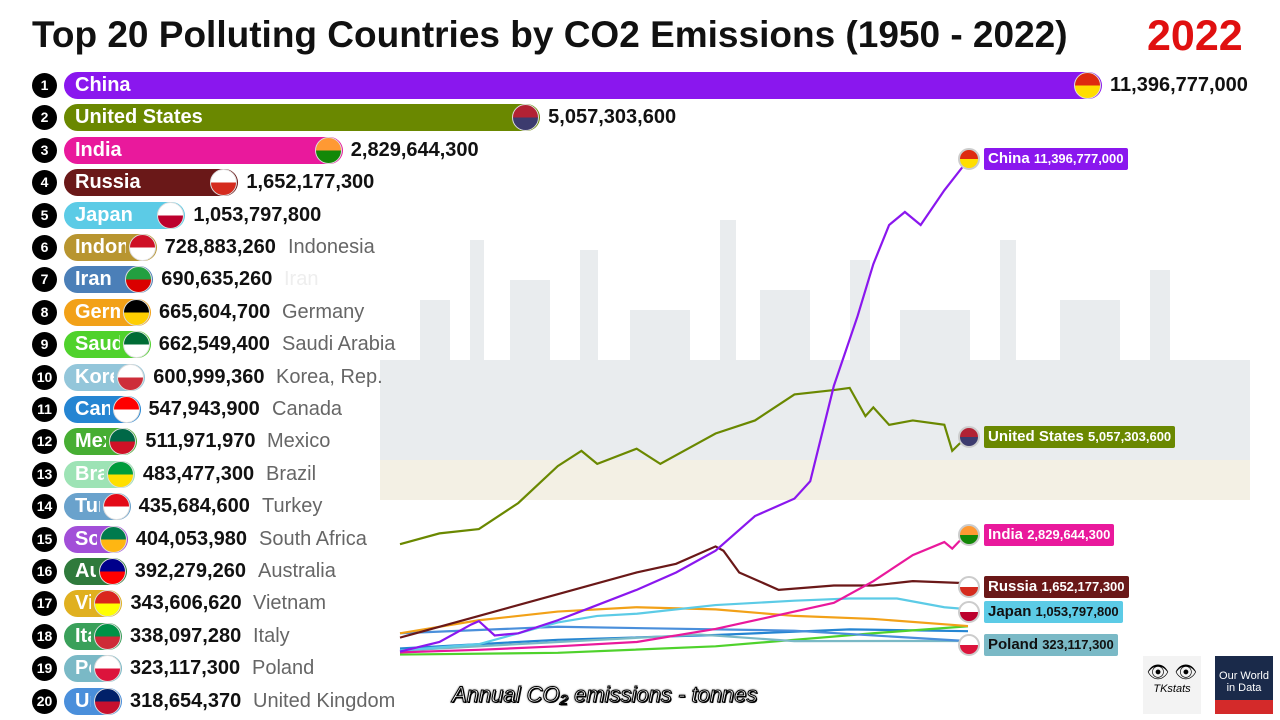 The width and height of the screenshot is (1280, 720). What do you see at coordinates (1172, 685) in the screenshot?
I see `tkstats-logo: 👁 👁 TKstats` at bounding box center [1172, 685].